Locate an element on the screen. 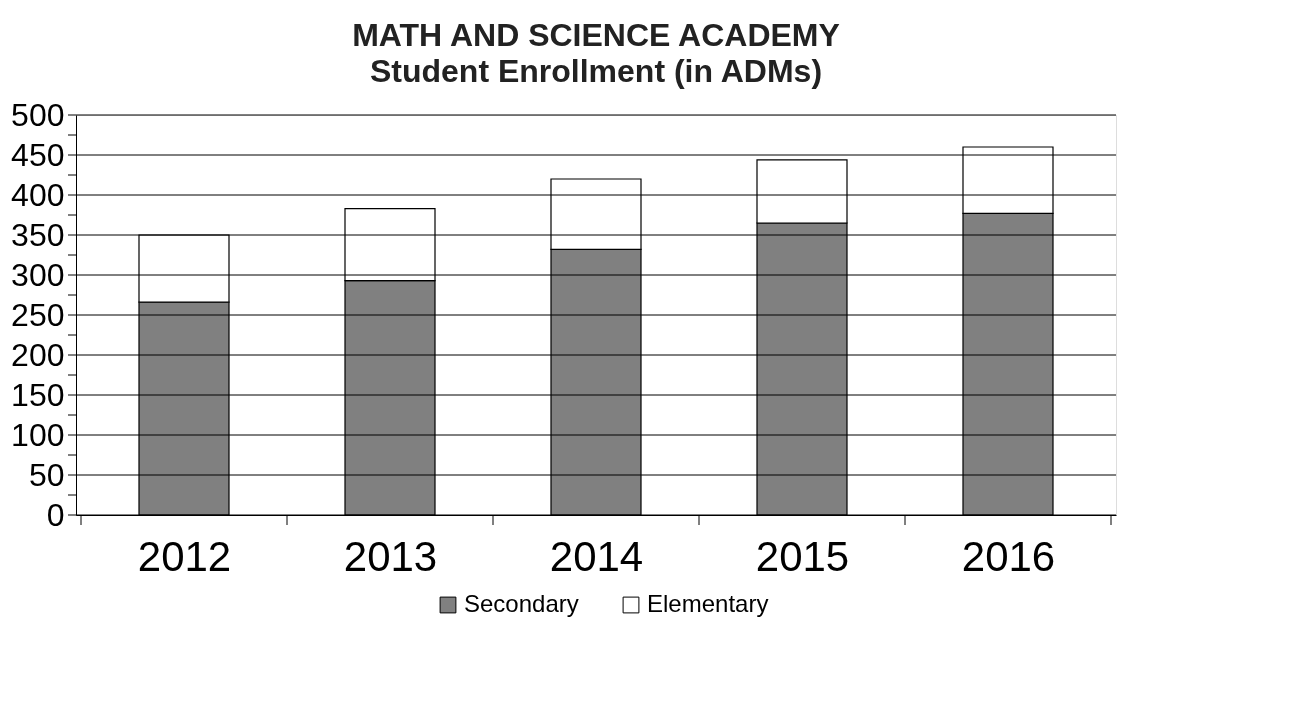 The height and width of the screenshot is (723, 1315). y-tick-label: 300 is located at coordinates (38, 274).